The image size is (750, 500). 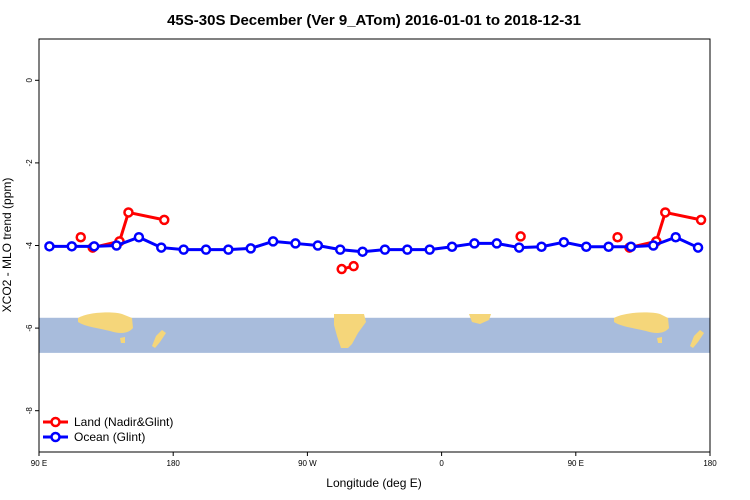 What do you see at coordinates (480, 319) in the screenshot?
I see `south-africa-landmass` at bounding box center [480, 319].